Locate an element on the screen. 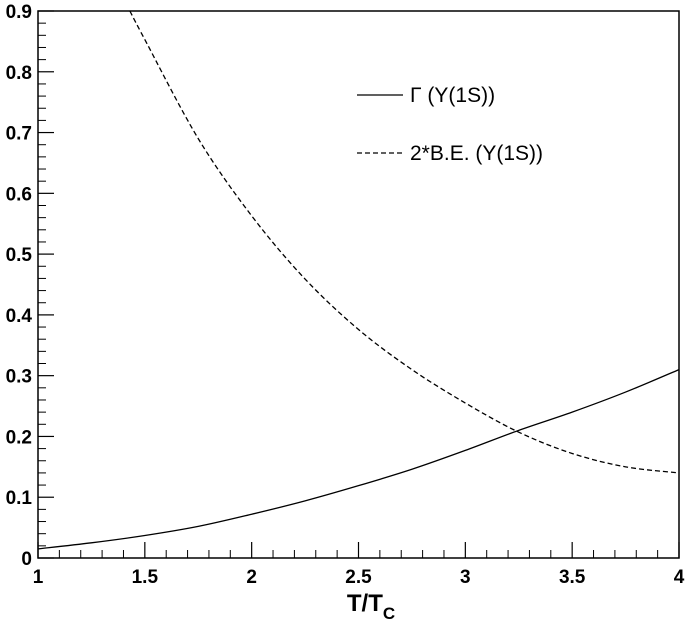 This screenshot has width=685, height=627. legend-label-2: 2*B.E. (Υ(1S)) is located at coordinates (476, 153).